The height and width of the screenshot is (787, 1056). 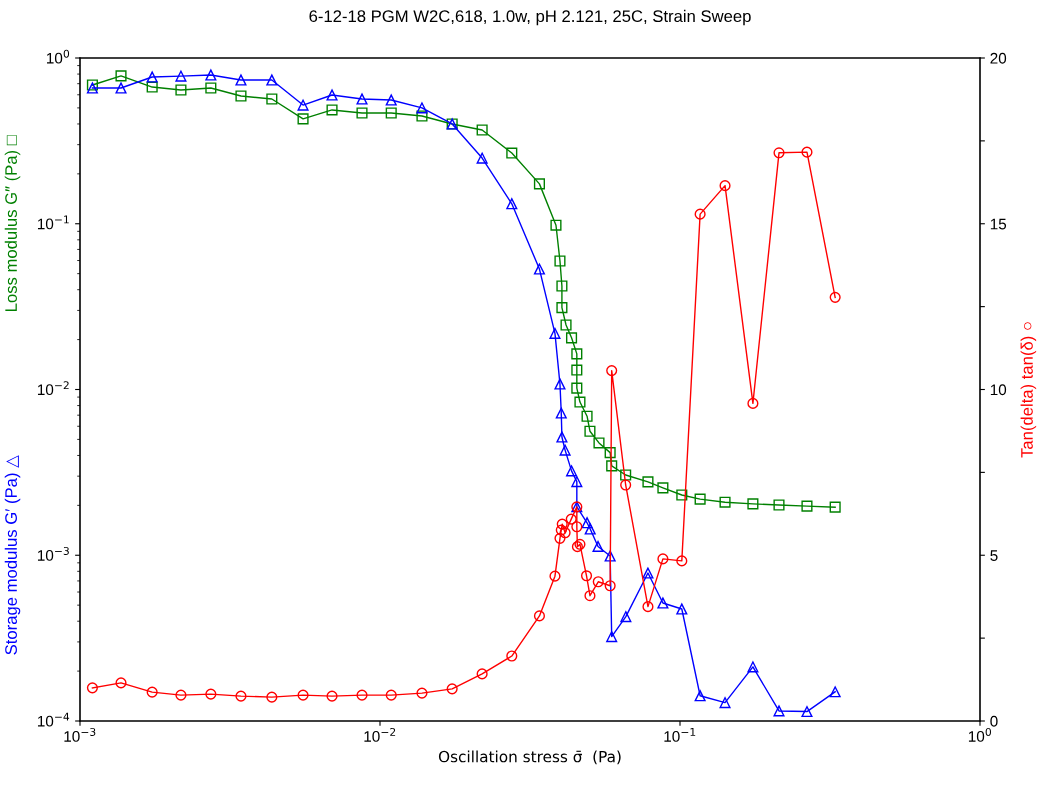 What do you see at coordinates (998, 390) in the screenshot?
I see `y2-tick-label: 10` at bounding box center [998, 390].